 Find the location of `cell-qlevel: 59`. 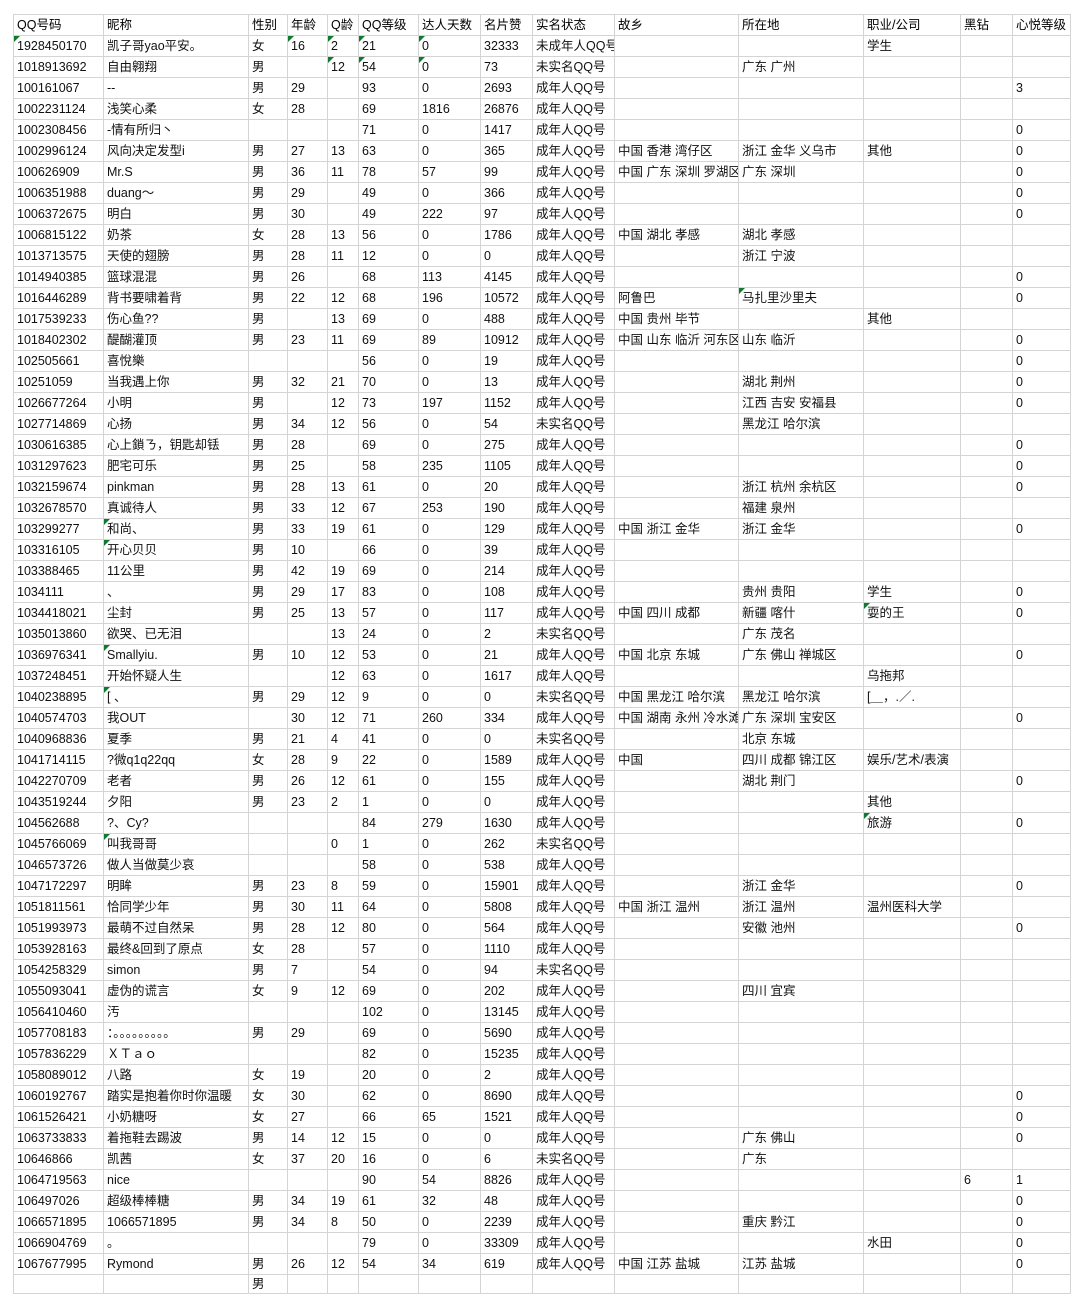

cell-qlevel: 59 is located at coordinates (388, 886).